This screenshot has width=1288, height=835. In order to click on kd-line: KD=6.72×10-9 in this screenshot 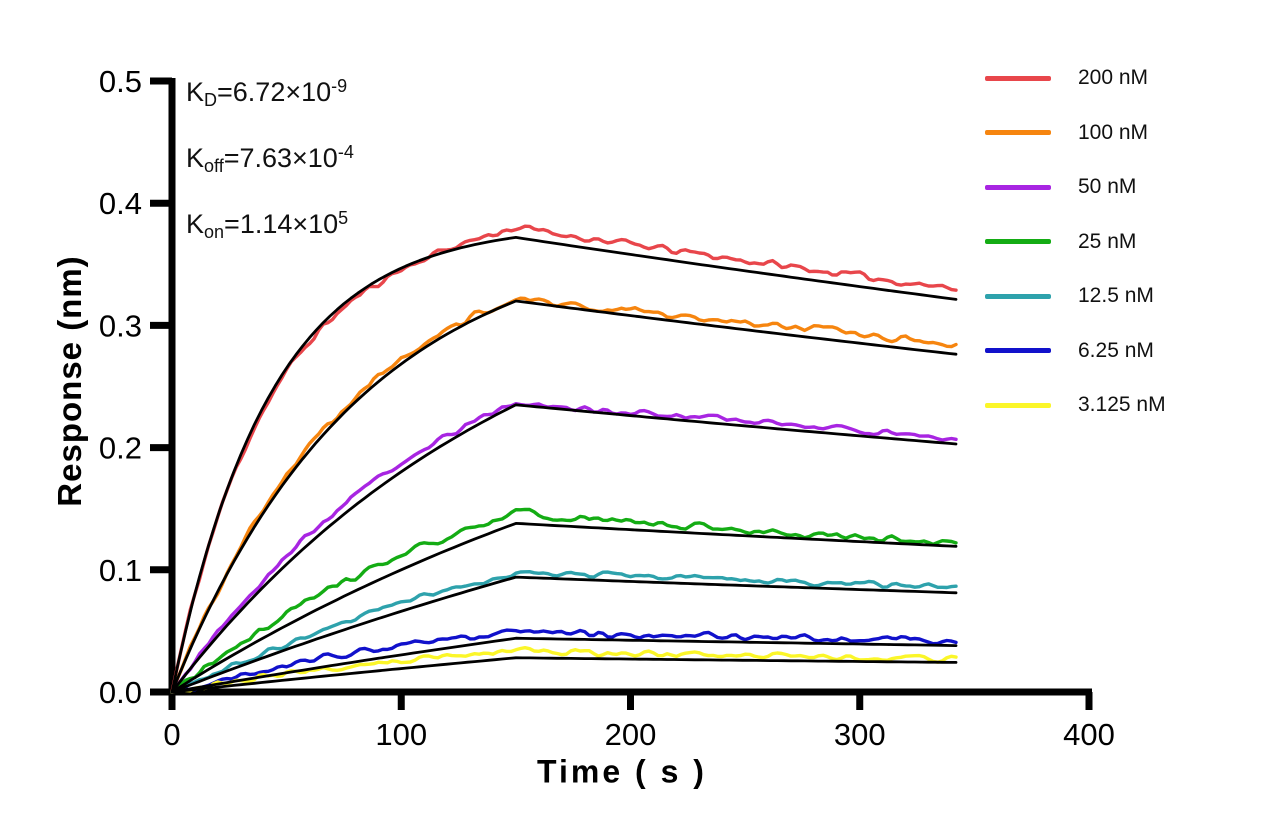, I will do `click(267, 93)`.